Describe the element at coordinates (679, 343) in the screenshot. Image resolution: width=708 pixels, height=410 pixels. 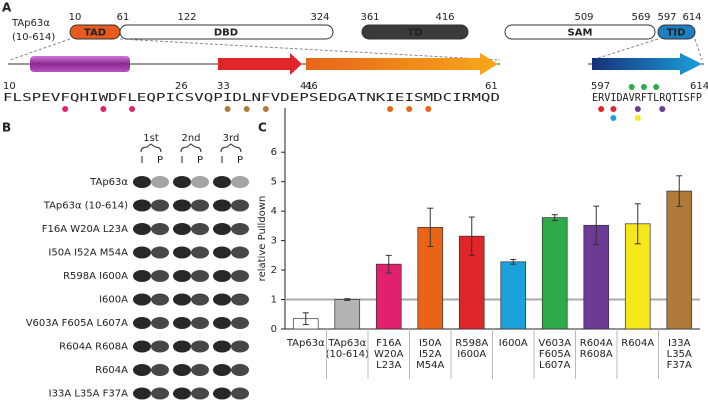
I see `x-tick-label: I33A` at that location.